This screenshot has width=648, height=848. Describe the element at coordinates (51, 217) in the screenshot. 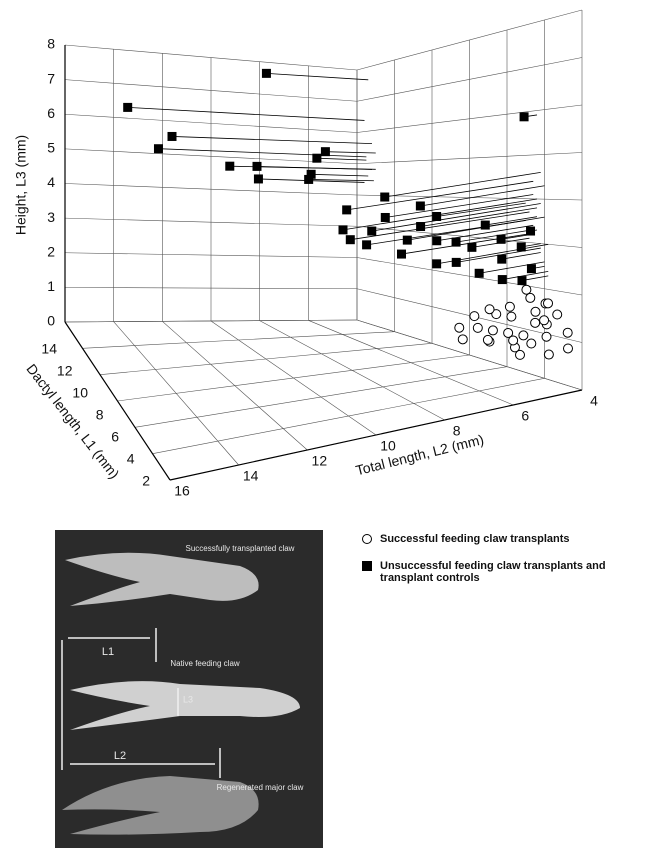

I see `z-tick-label: 3` at that location.